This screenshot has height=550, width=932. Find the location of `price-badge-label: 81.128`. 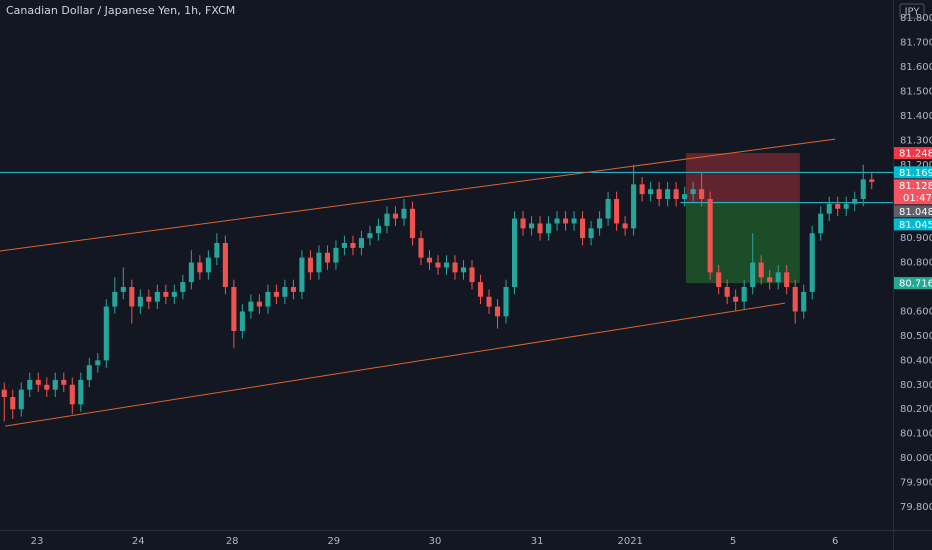

price-badge-label: 81.128 is located at coordinates (915, 186).